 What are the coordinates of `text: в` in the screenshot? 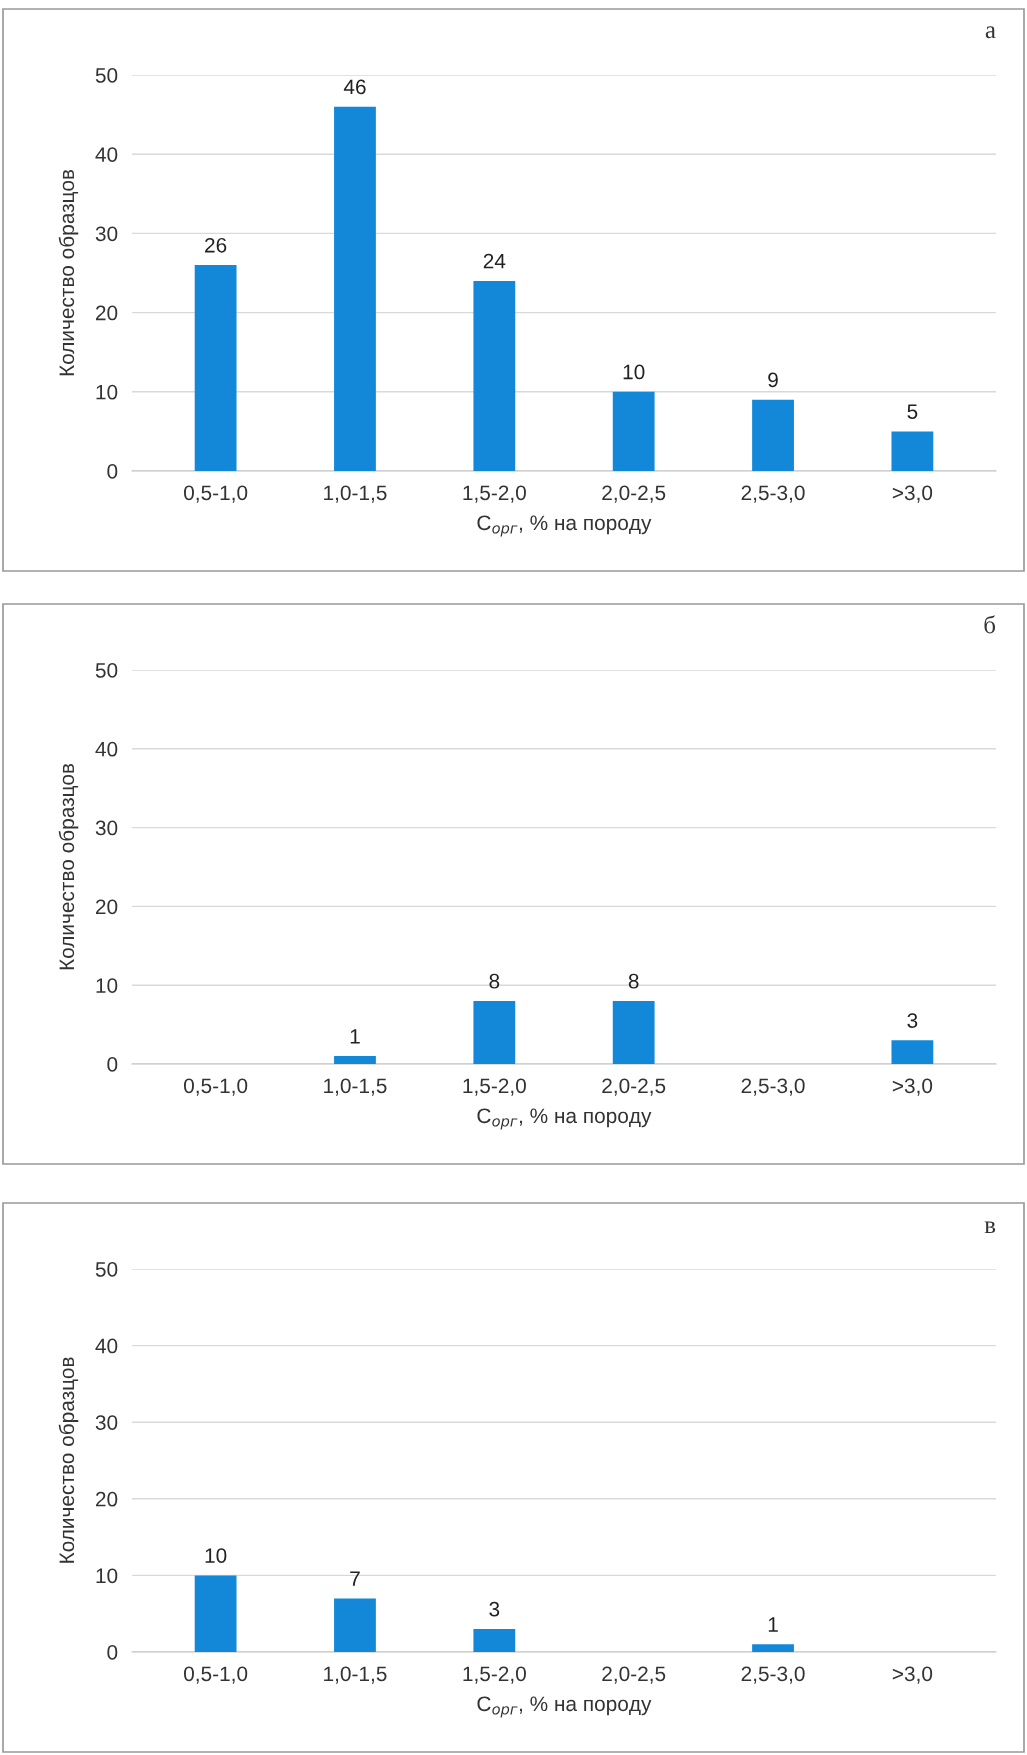 It's located at (990, 1227).